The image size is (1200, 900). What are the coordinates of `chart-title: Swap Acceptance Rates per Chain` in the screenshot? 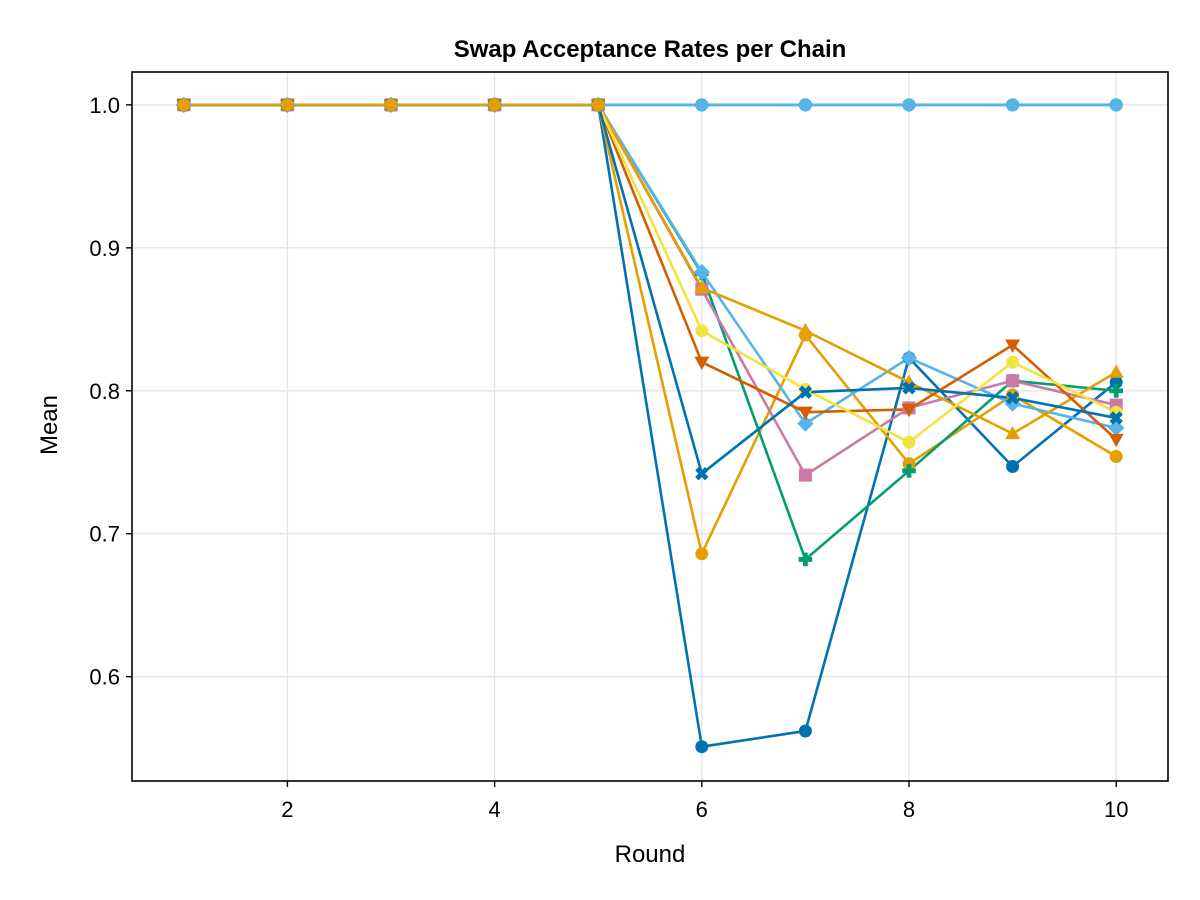 It's located at (650, 49).